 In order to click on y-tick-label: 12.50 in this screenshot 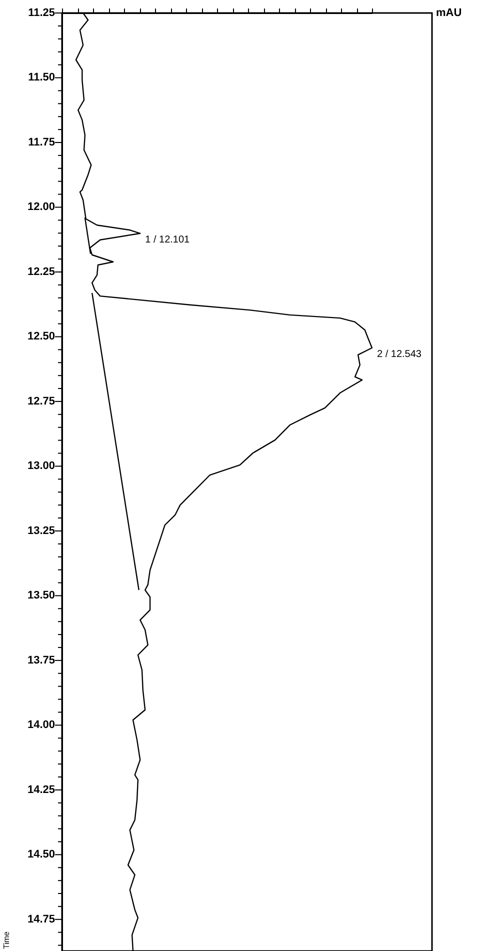, I will do `click(41, 336)`.